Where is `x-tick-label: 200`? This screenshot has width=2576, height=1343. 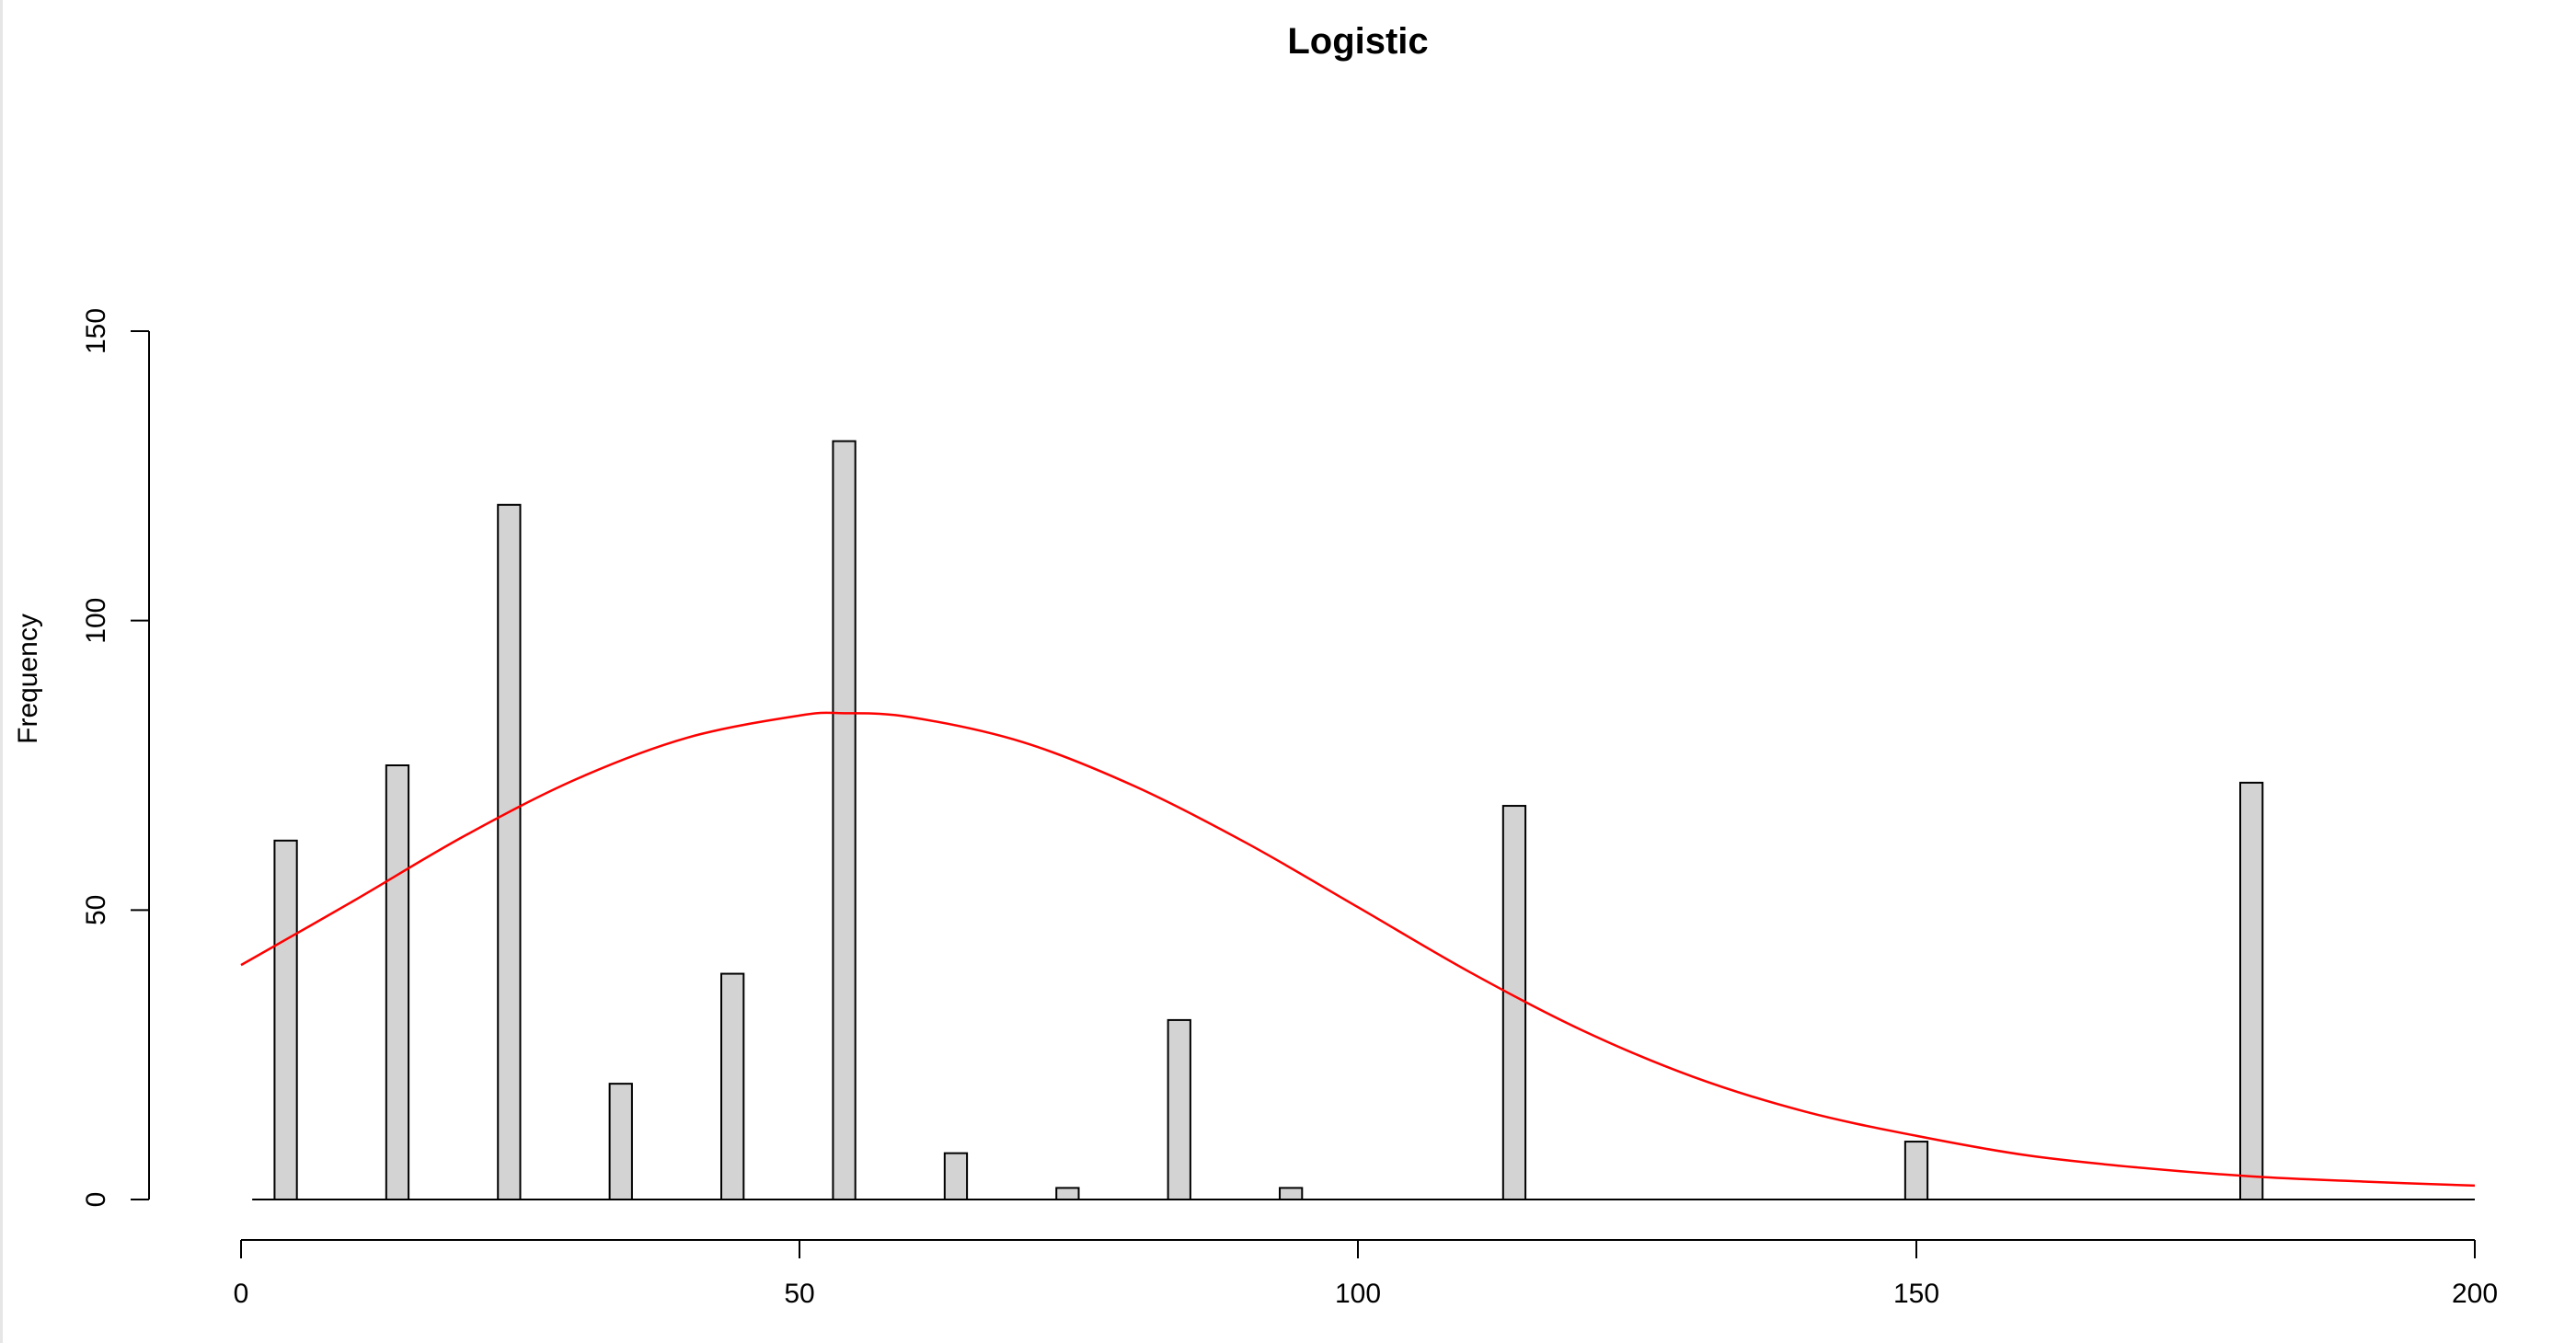 x-tick-label: 200 is located at coordinates (2475, 1294).